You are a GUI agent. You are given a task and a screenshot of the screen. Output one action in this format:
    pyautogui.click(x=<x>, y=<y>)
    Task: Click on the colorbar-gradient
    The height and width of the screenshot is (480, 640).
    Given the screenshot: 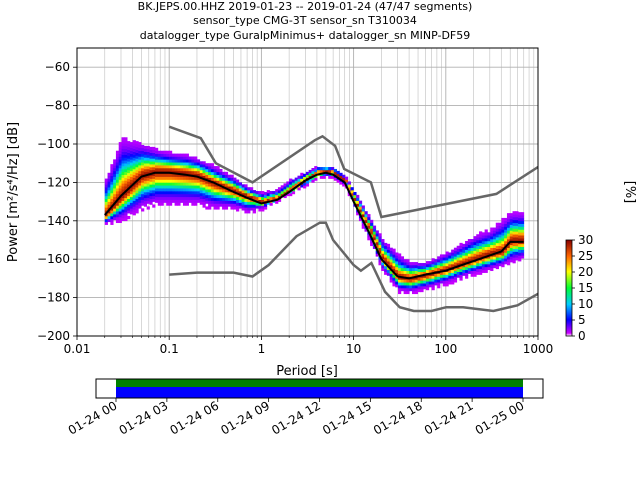 What is the action you would take?
    pyautogui.click(x=569, y=288)
    